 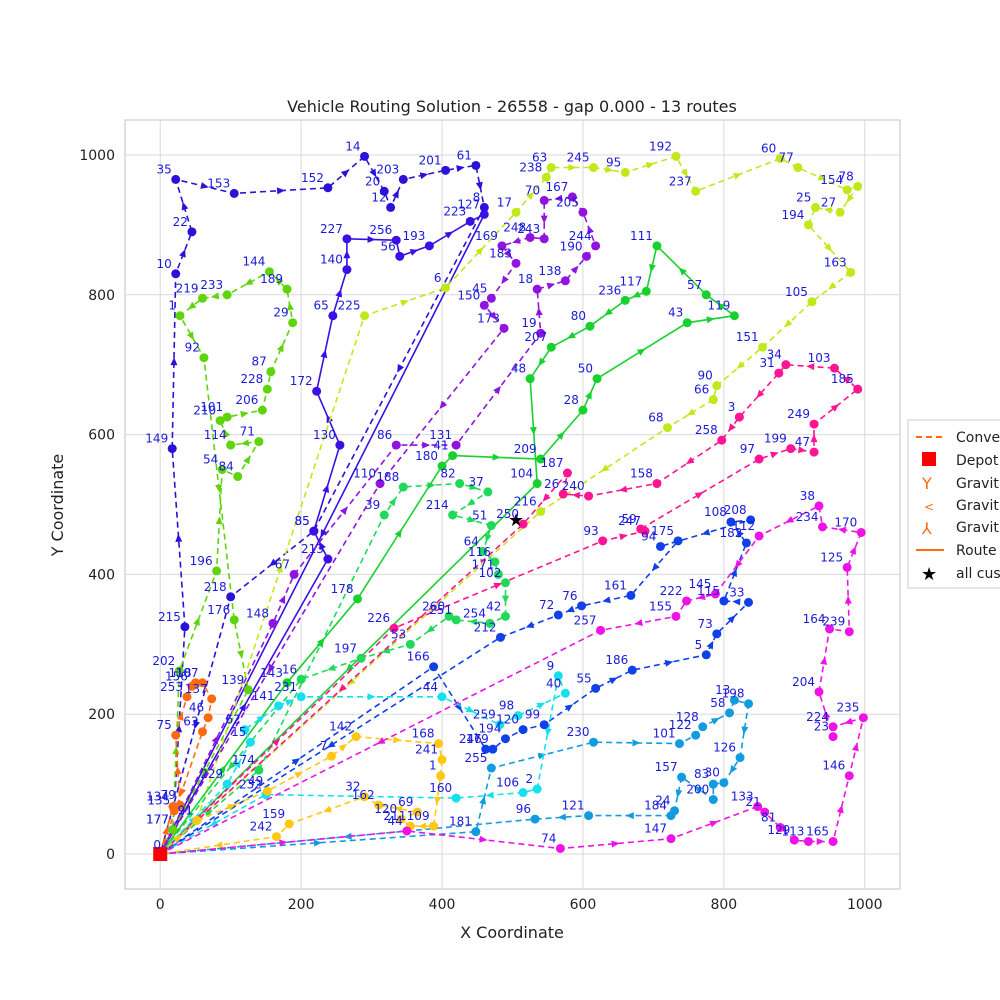 What do you see at coordinates (525, 501) in the screenshot?
I see `customer-label: 216` at bounding box center [525, 501].